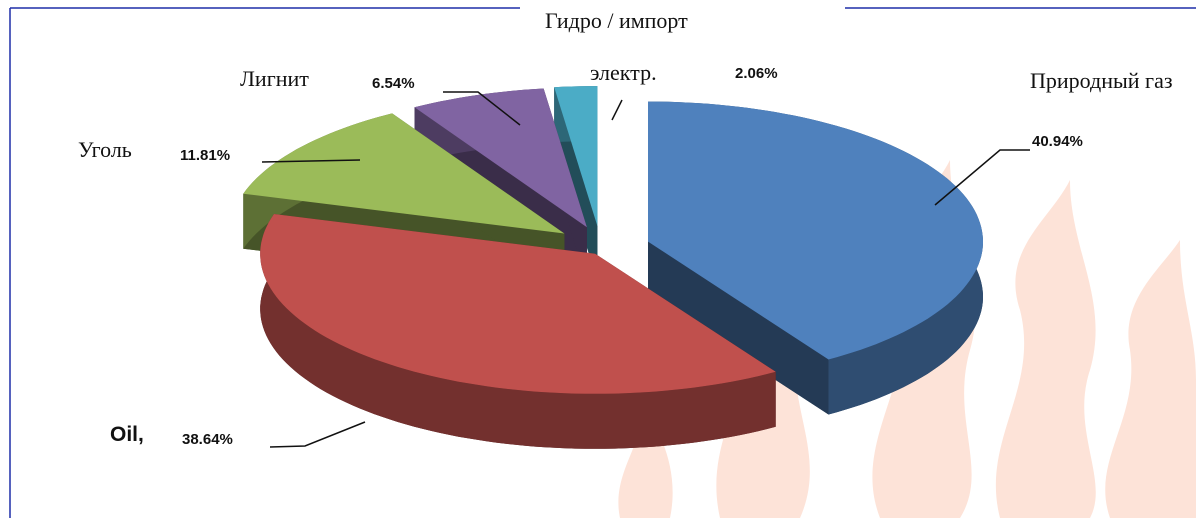 This screenshot has width=1196, height=518. What do you see at coordinates (127, 434) in the screenshot?
I see `category-label: Oil,` at bounding box center [127, 434].